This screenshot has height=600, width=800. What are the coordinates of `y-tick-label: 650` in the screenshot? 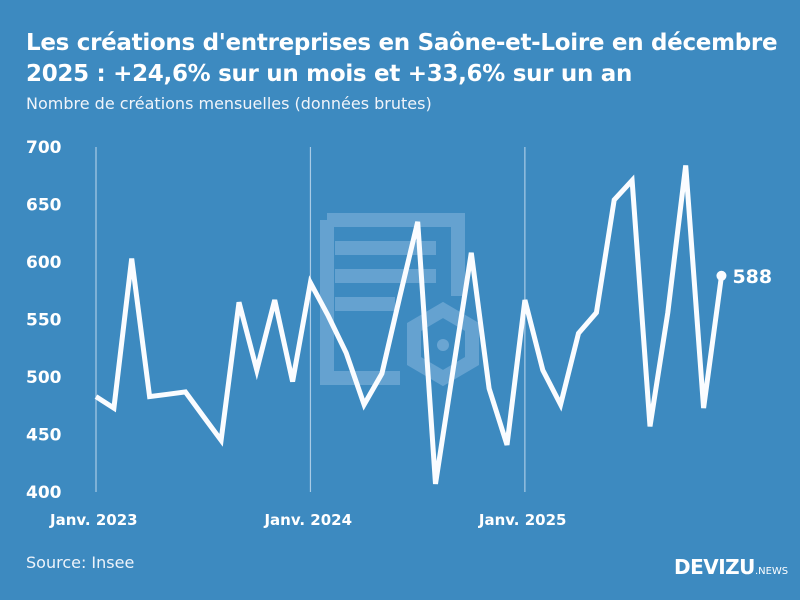 It's located at (44, 206).